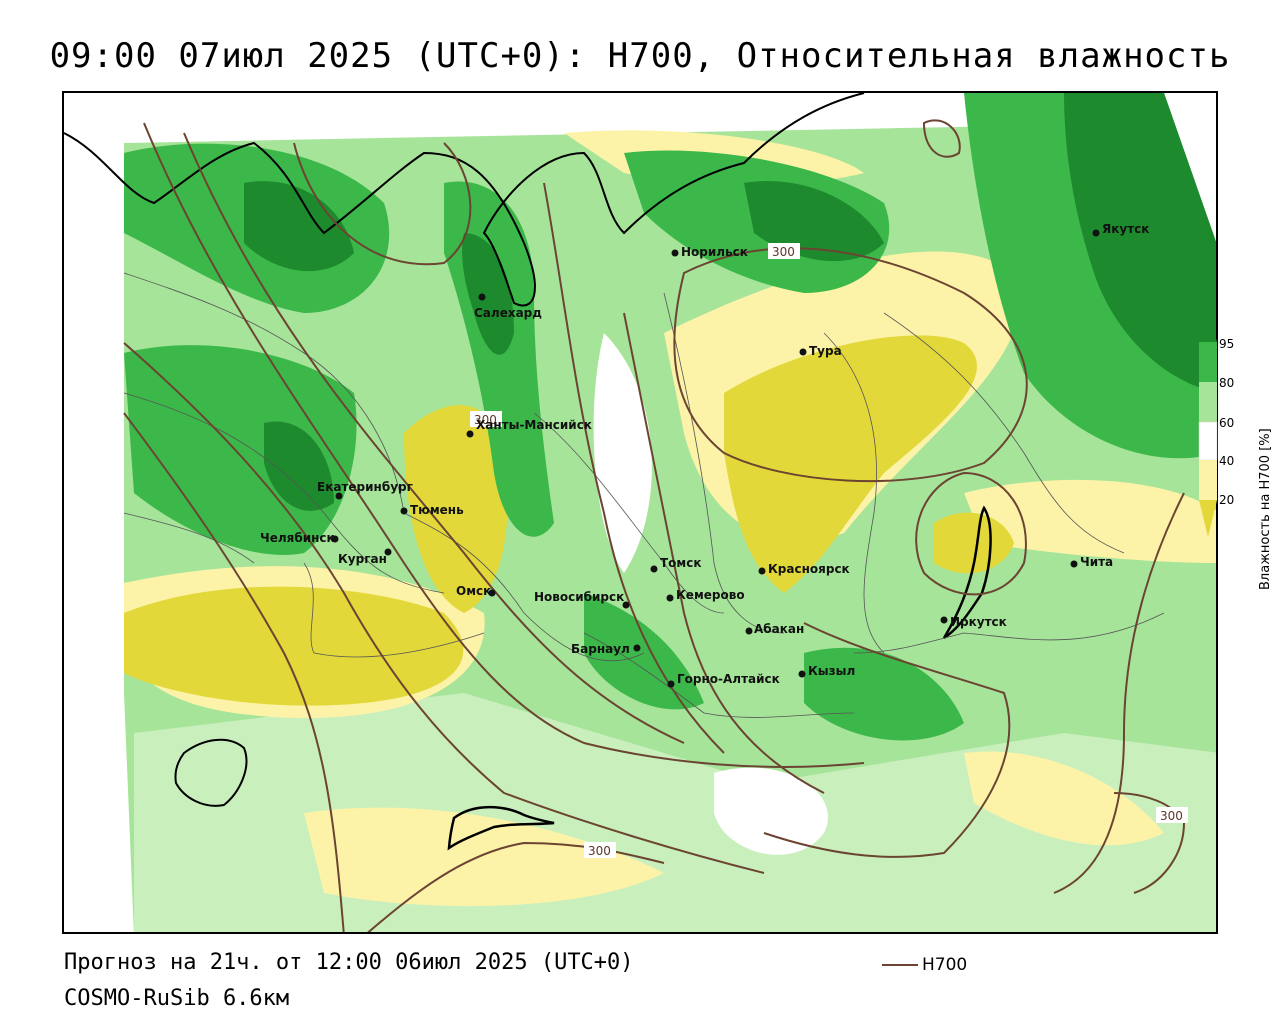 The width and height of the screenshot is (1280, 1024). Describe the element at coordinates (850, 464) in the screenshot. I see `very-dry-zone-central` at that location.